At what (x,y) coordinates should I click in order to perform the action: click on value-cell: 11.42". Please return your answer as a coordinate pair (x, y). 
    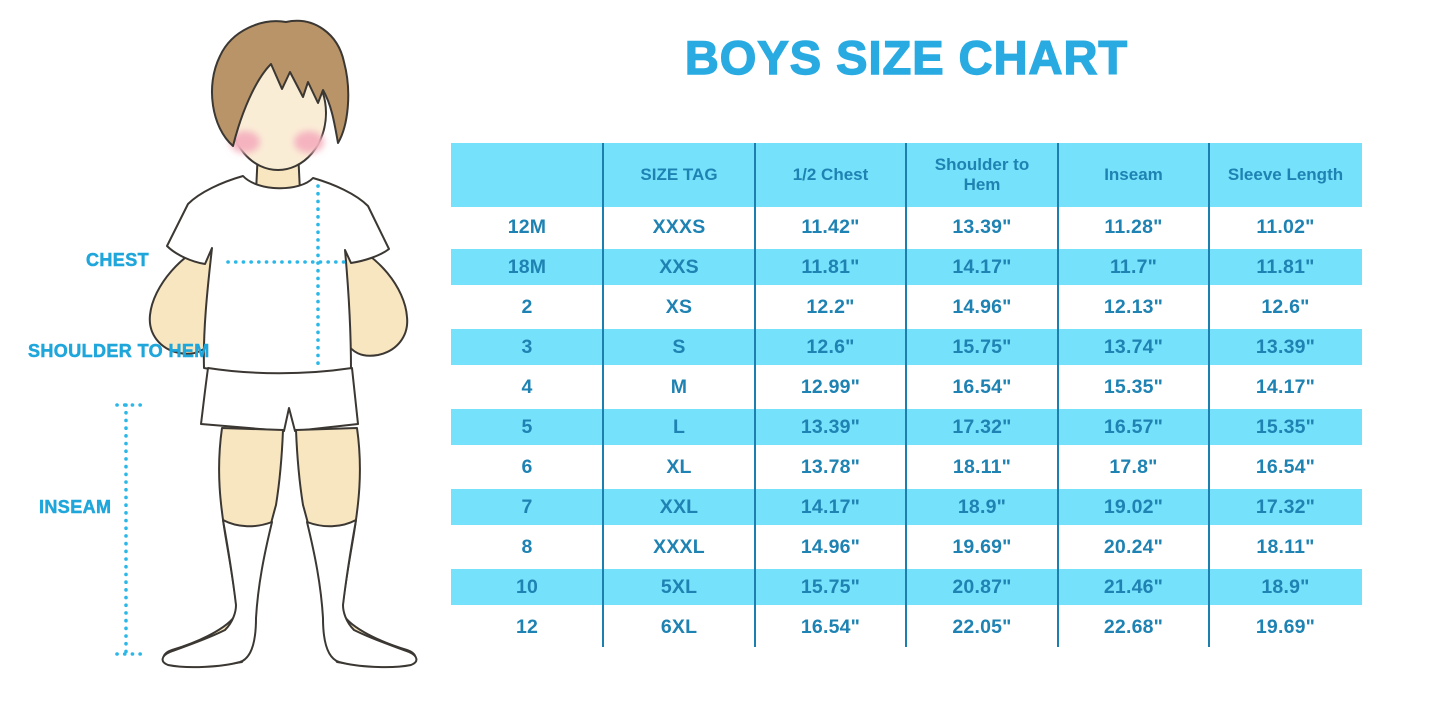
    Looking at the image, I should click on (830, 226).